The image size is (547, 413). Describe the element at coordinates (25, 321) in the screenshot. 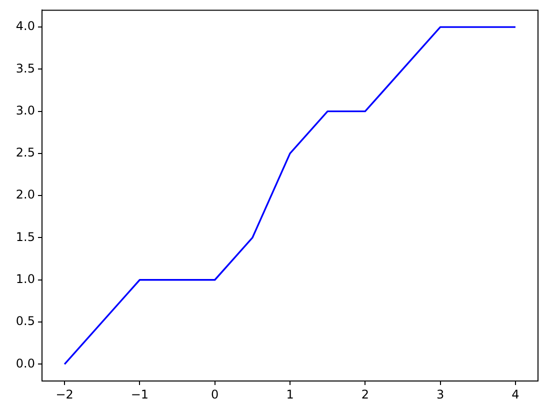

I see `y-tick-label: 0.5` at that location.